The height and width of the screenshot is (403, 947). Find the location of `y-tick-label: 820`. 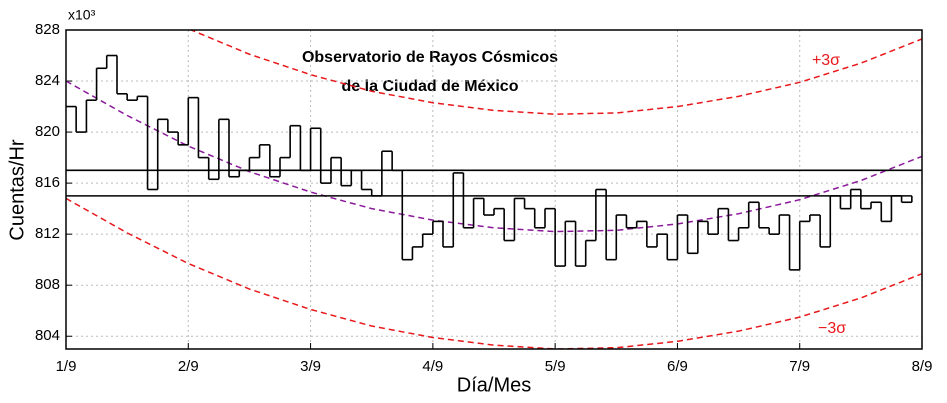

y-tick-label: 820 is located at coordinates (47, 131).